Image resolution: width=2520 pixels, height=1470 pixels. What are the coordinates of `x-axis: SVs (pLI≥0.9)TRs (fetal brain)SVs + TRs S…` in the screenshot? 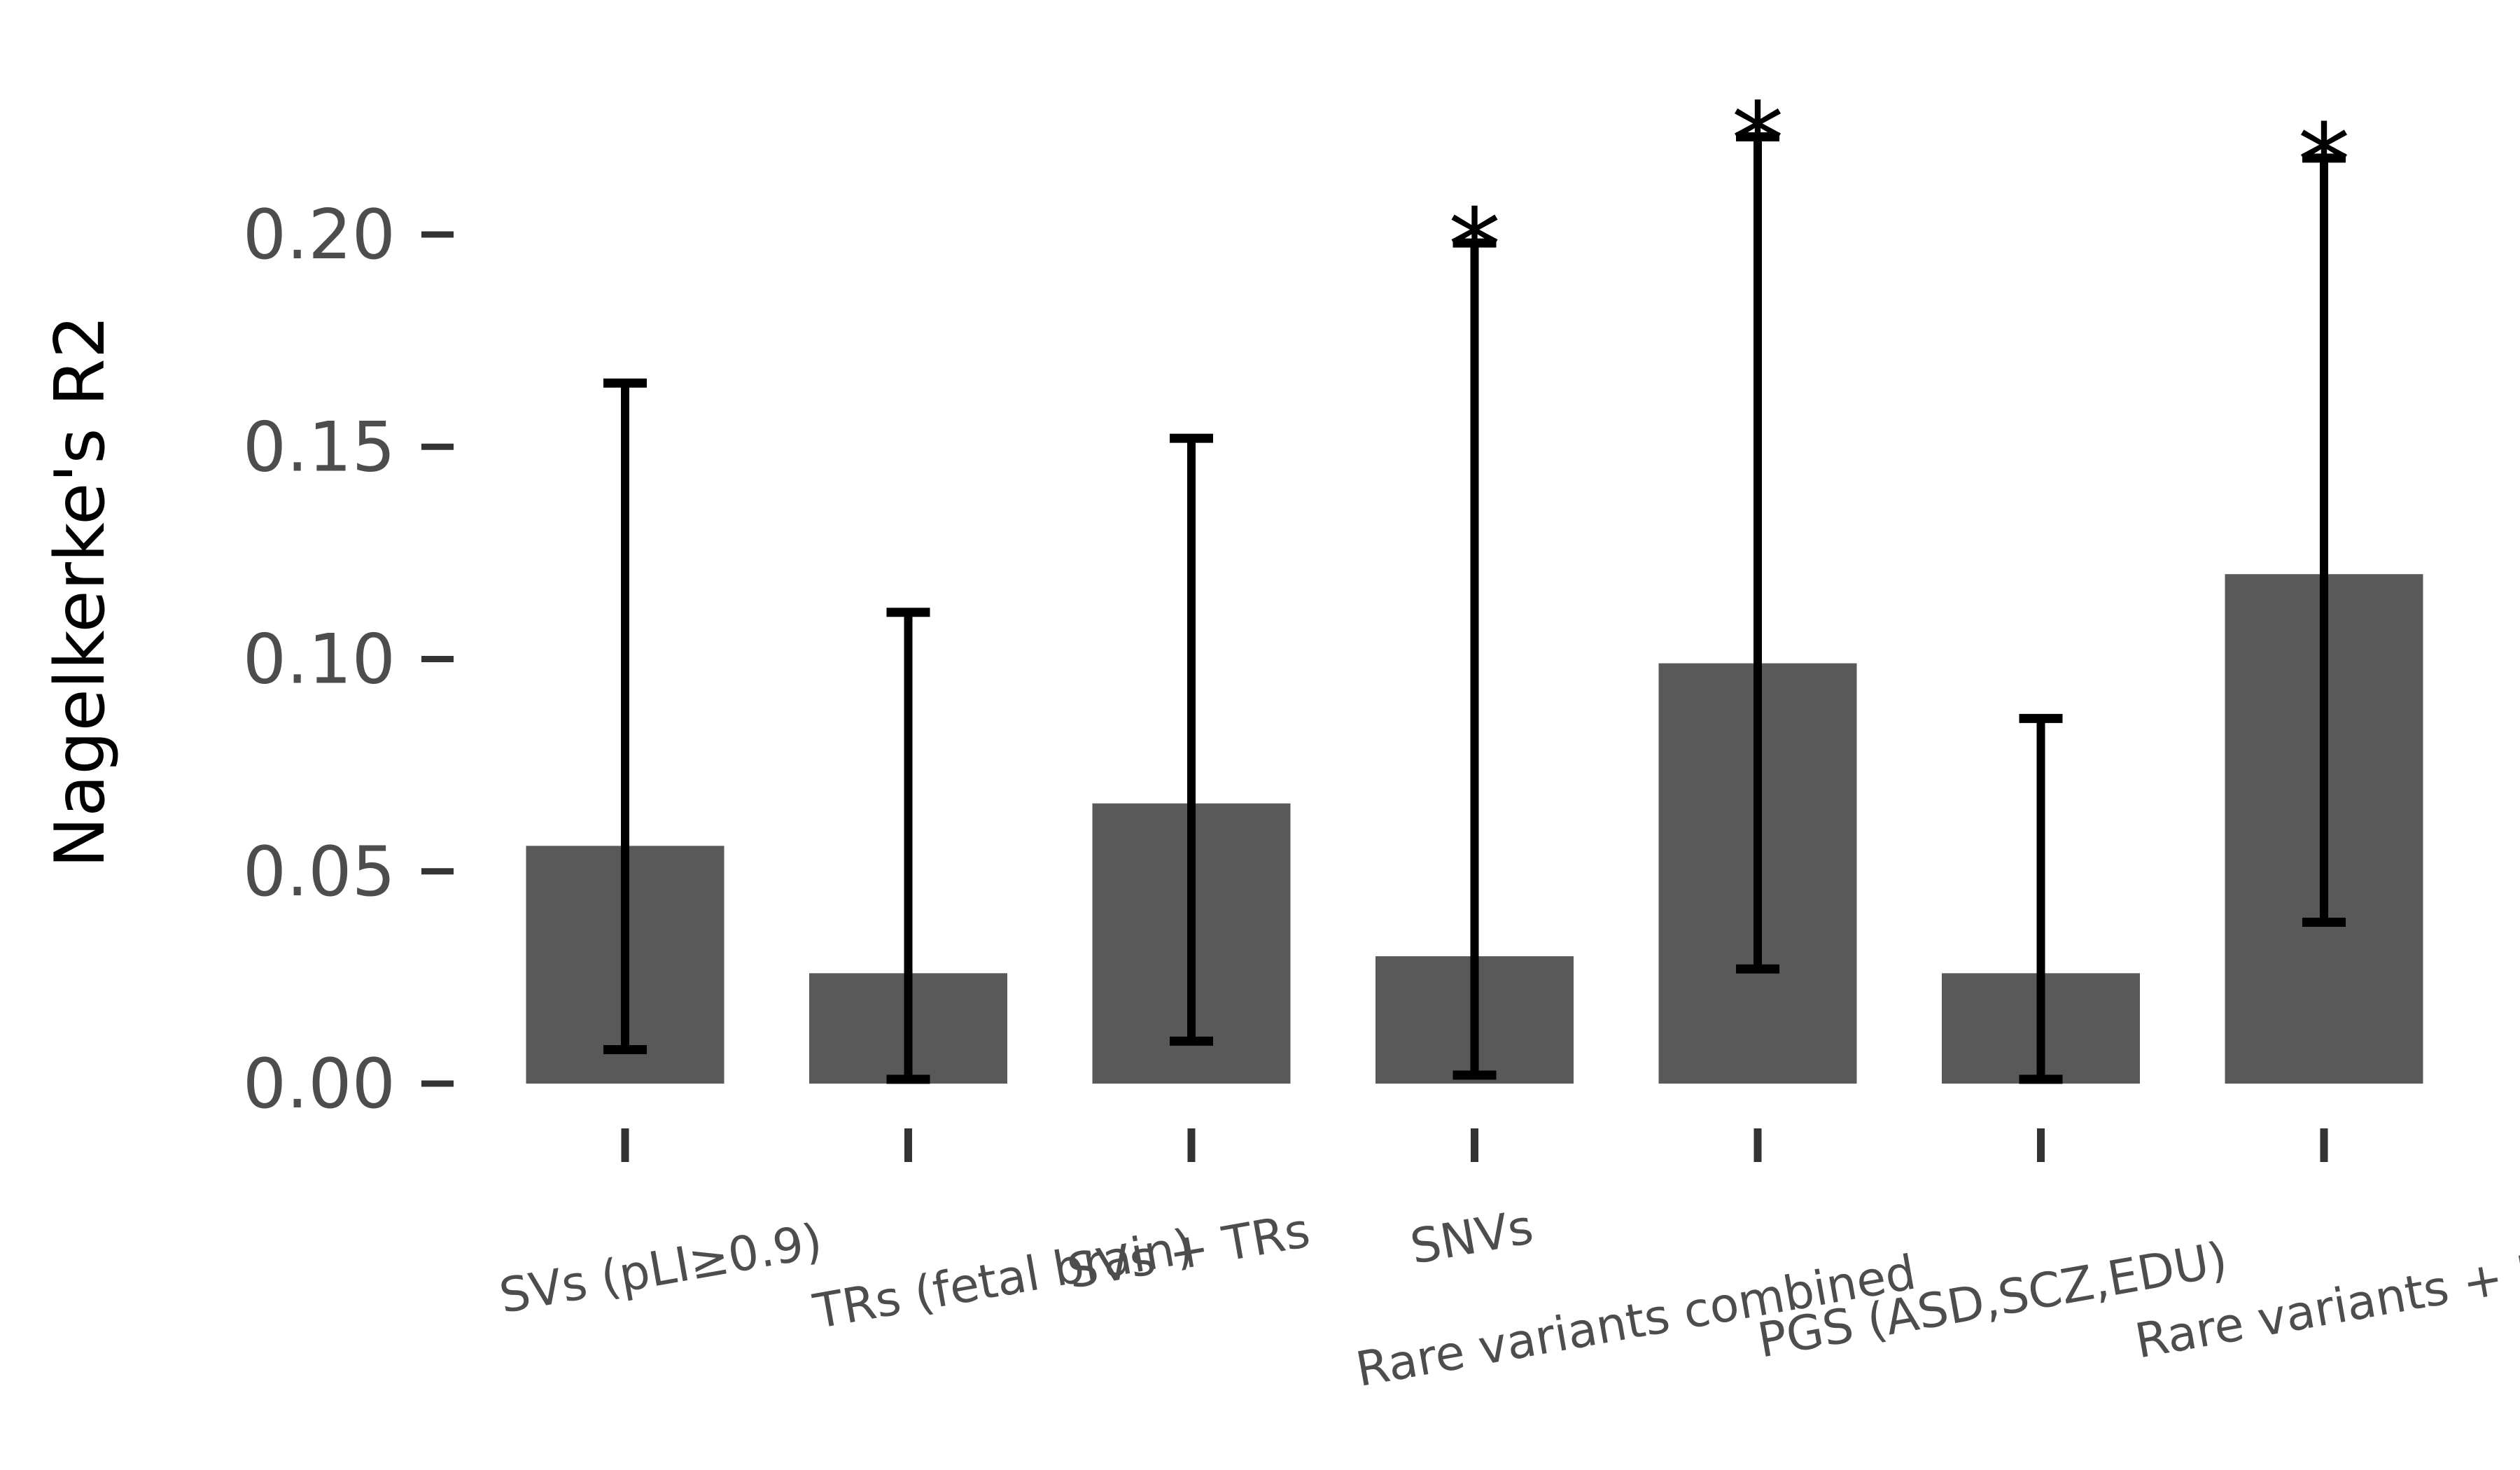 It's located at (1508, 1263).